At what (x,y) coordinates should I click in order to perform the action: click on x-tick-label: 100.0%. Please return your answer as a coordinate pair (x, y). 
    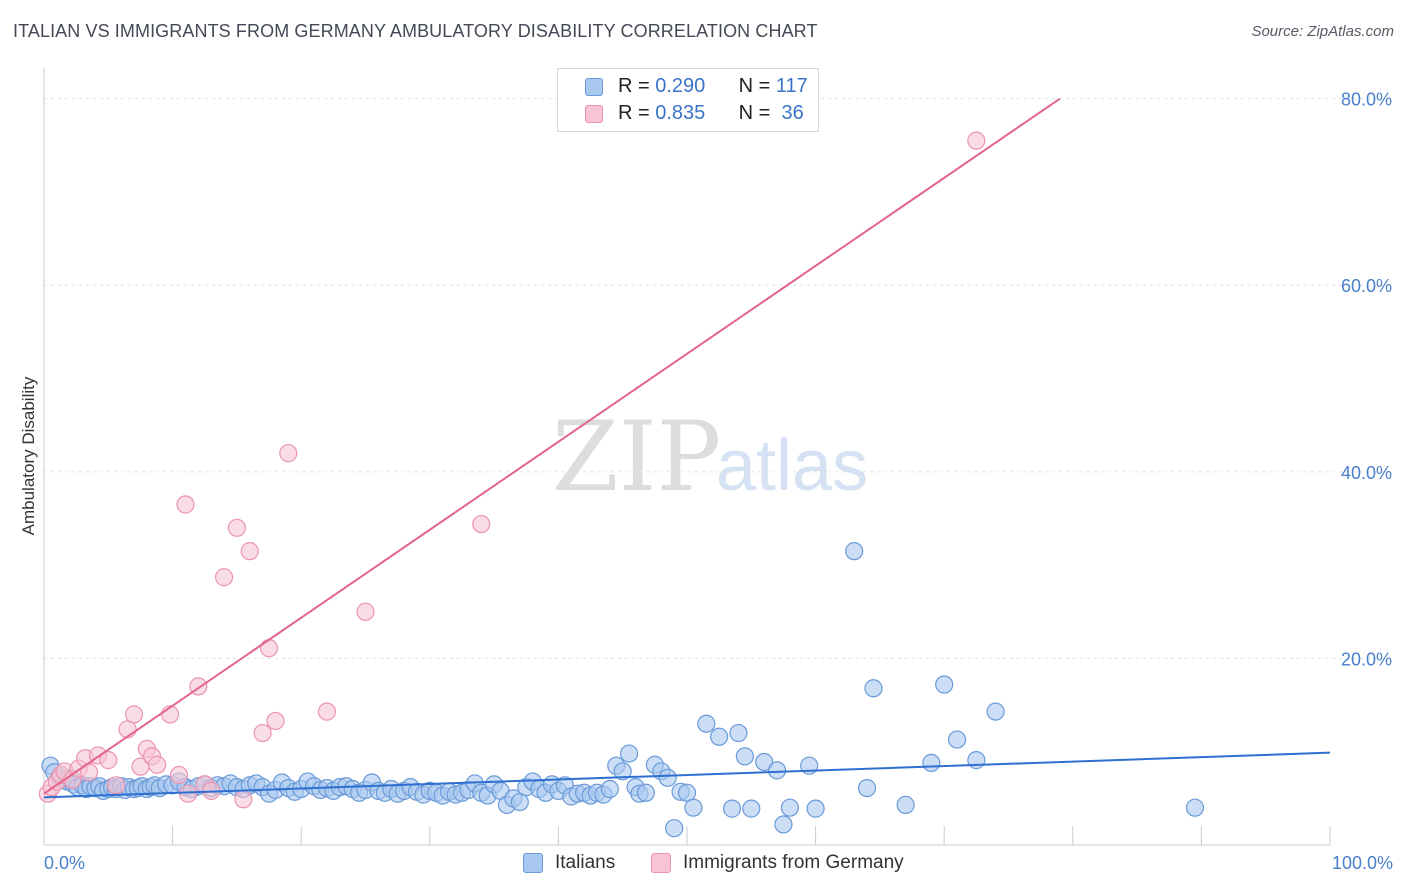
    Looking at the image, I should click on (1362, 863).